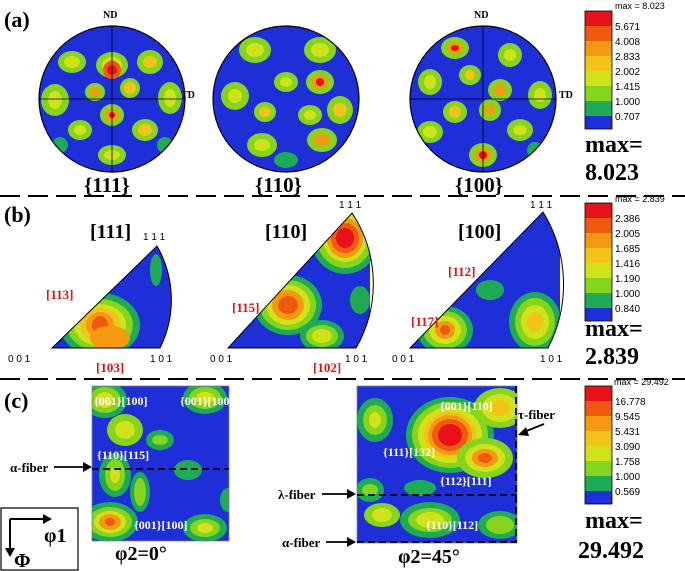 Image resolution: width=685 pixels, height=571 pixels. I want to click on tau-fiber-label: τ-fiber, so click(536, 414).